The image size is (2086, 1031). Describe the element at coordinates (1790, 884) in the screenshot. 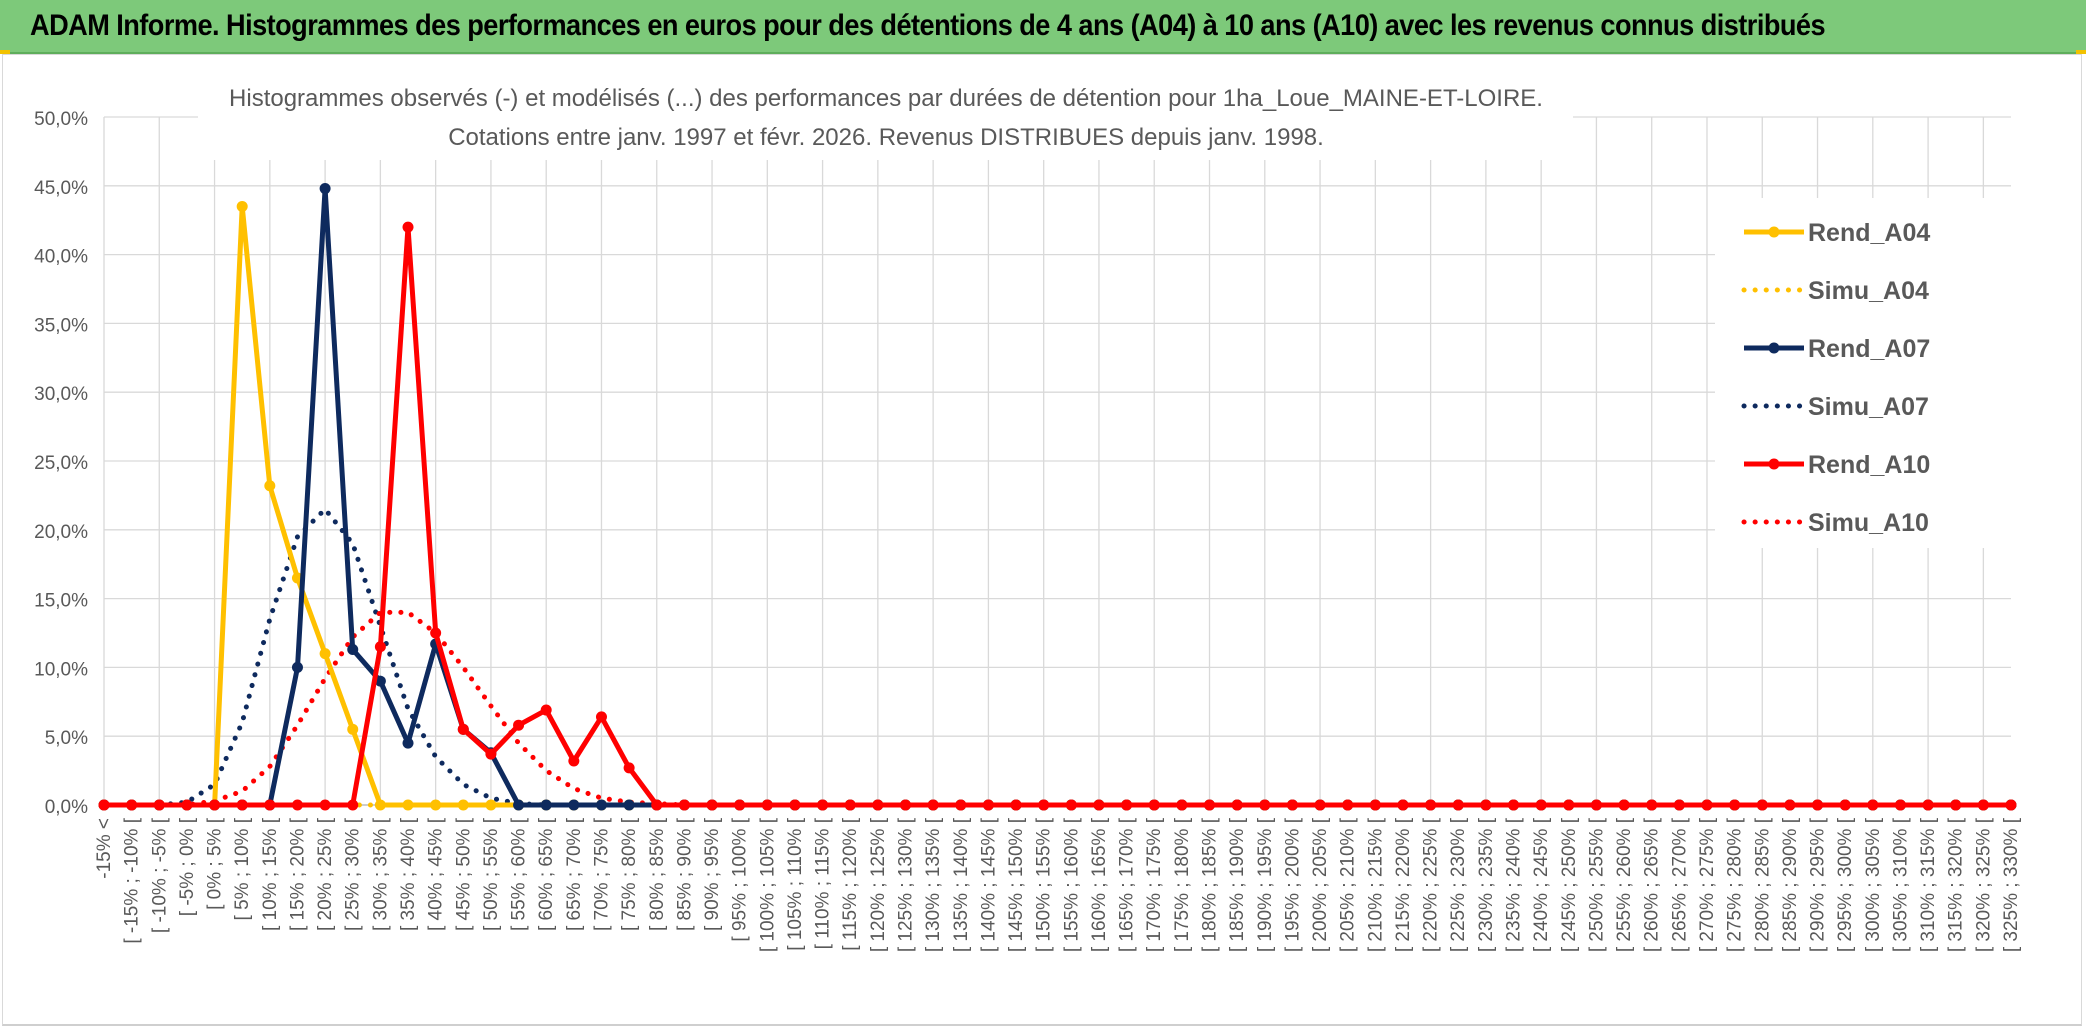

I see `x-tick-label: [ 285% ; 290% [` at that location.